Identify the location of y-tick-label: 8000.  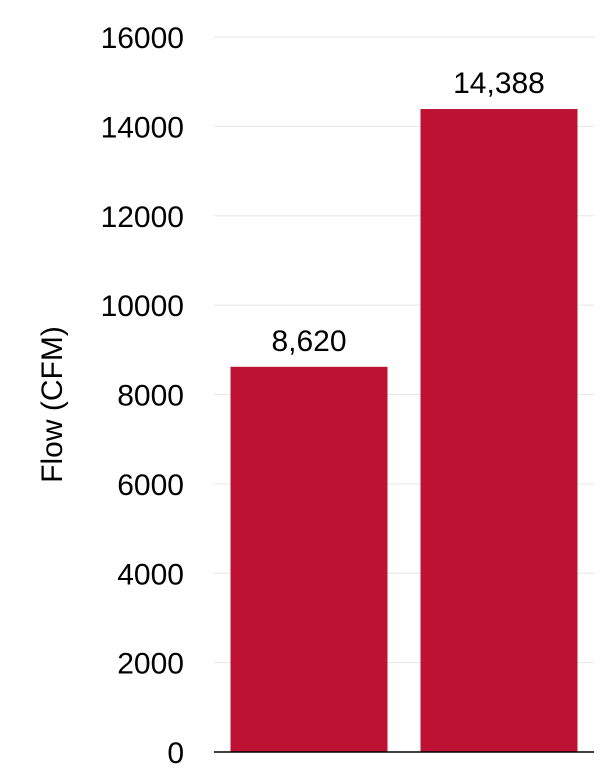
(150, 396).